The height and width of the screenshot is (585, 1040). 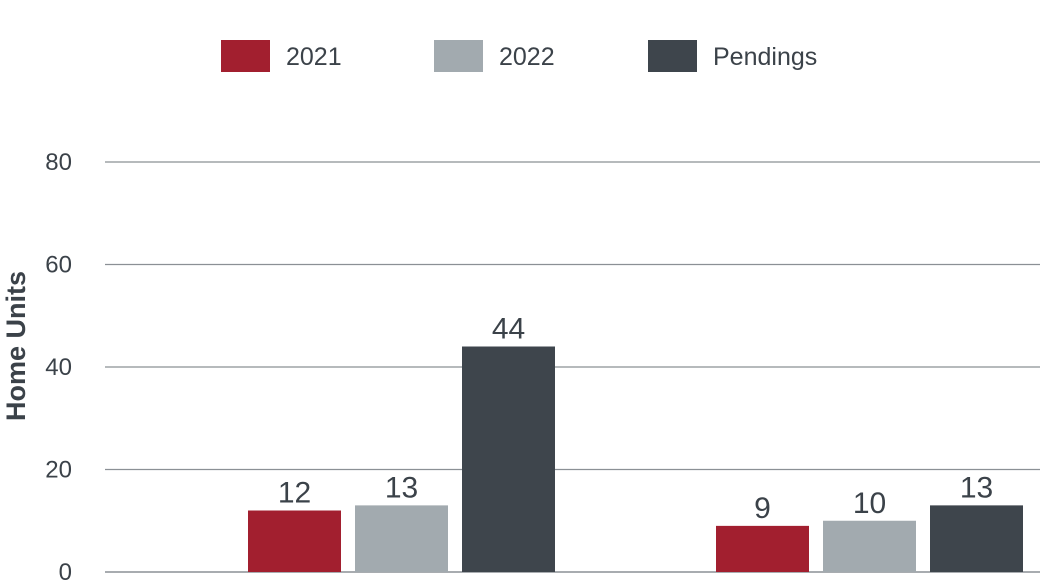 I want to click on y-axis-label: Home Units, so click(x=16, y=346).